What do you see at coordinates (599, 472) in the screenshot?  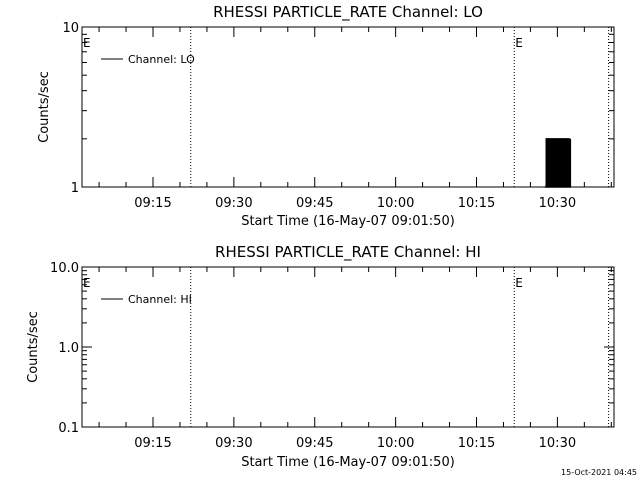 I see `generation-timestamp: 15-Oct-2021 04:45` at bounding box center [599, 472].